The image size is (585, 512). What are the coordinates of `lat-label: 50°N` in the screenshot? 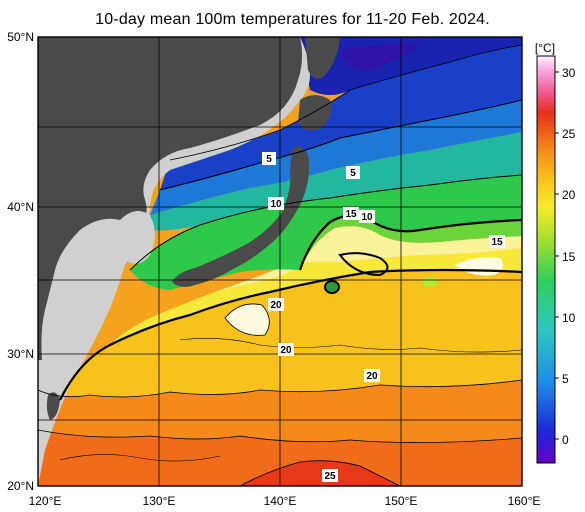 It's located at (20, 37).